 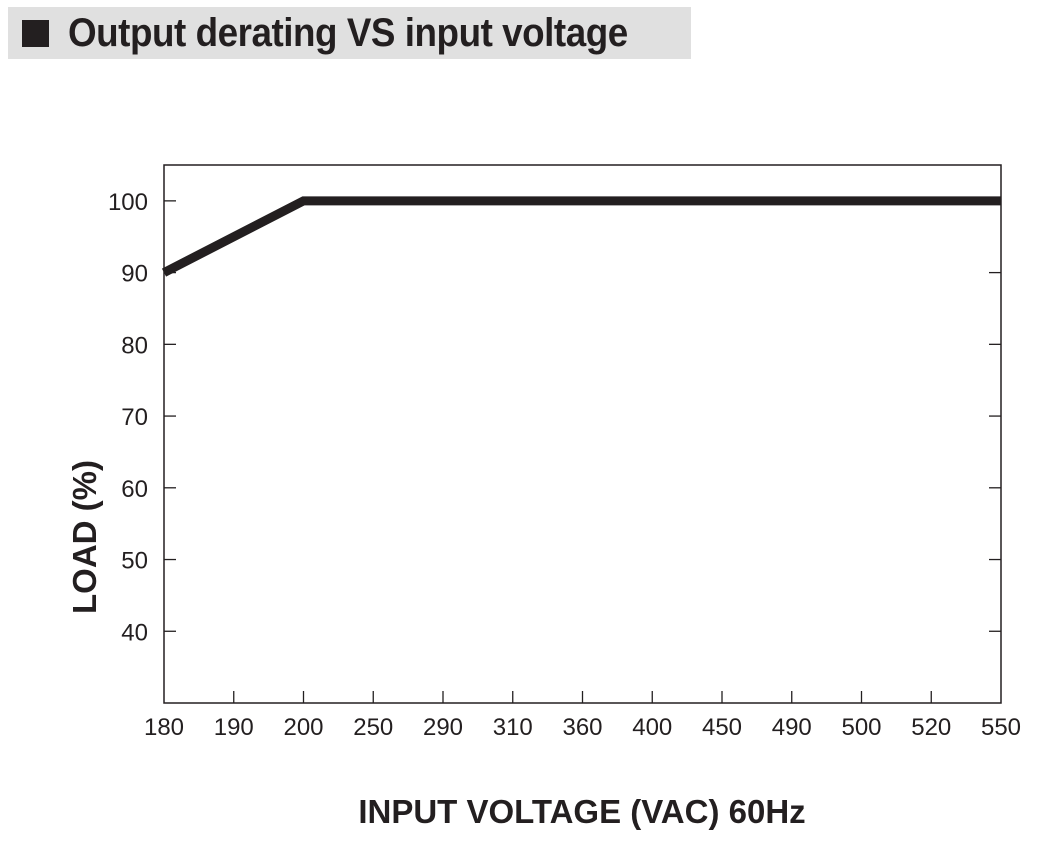 I want to click on x-tick-label: 360, so click(x=582, y=727).